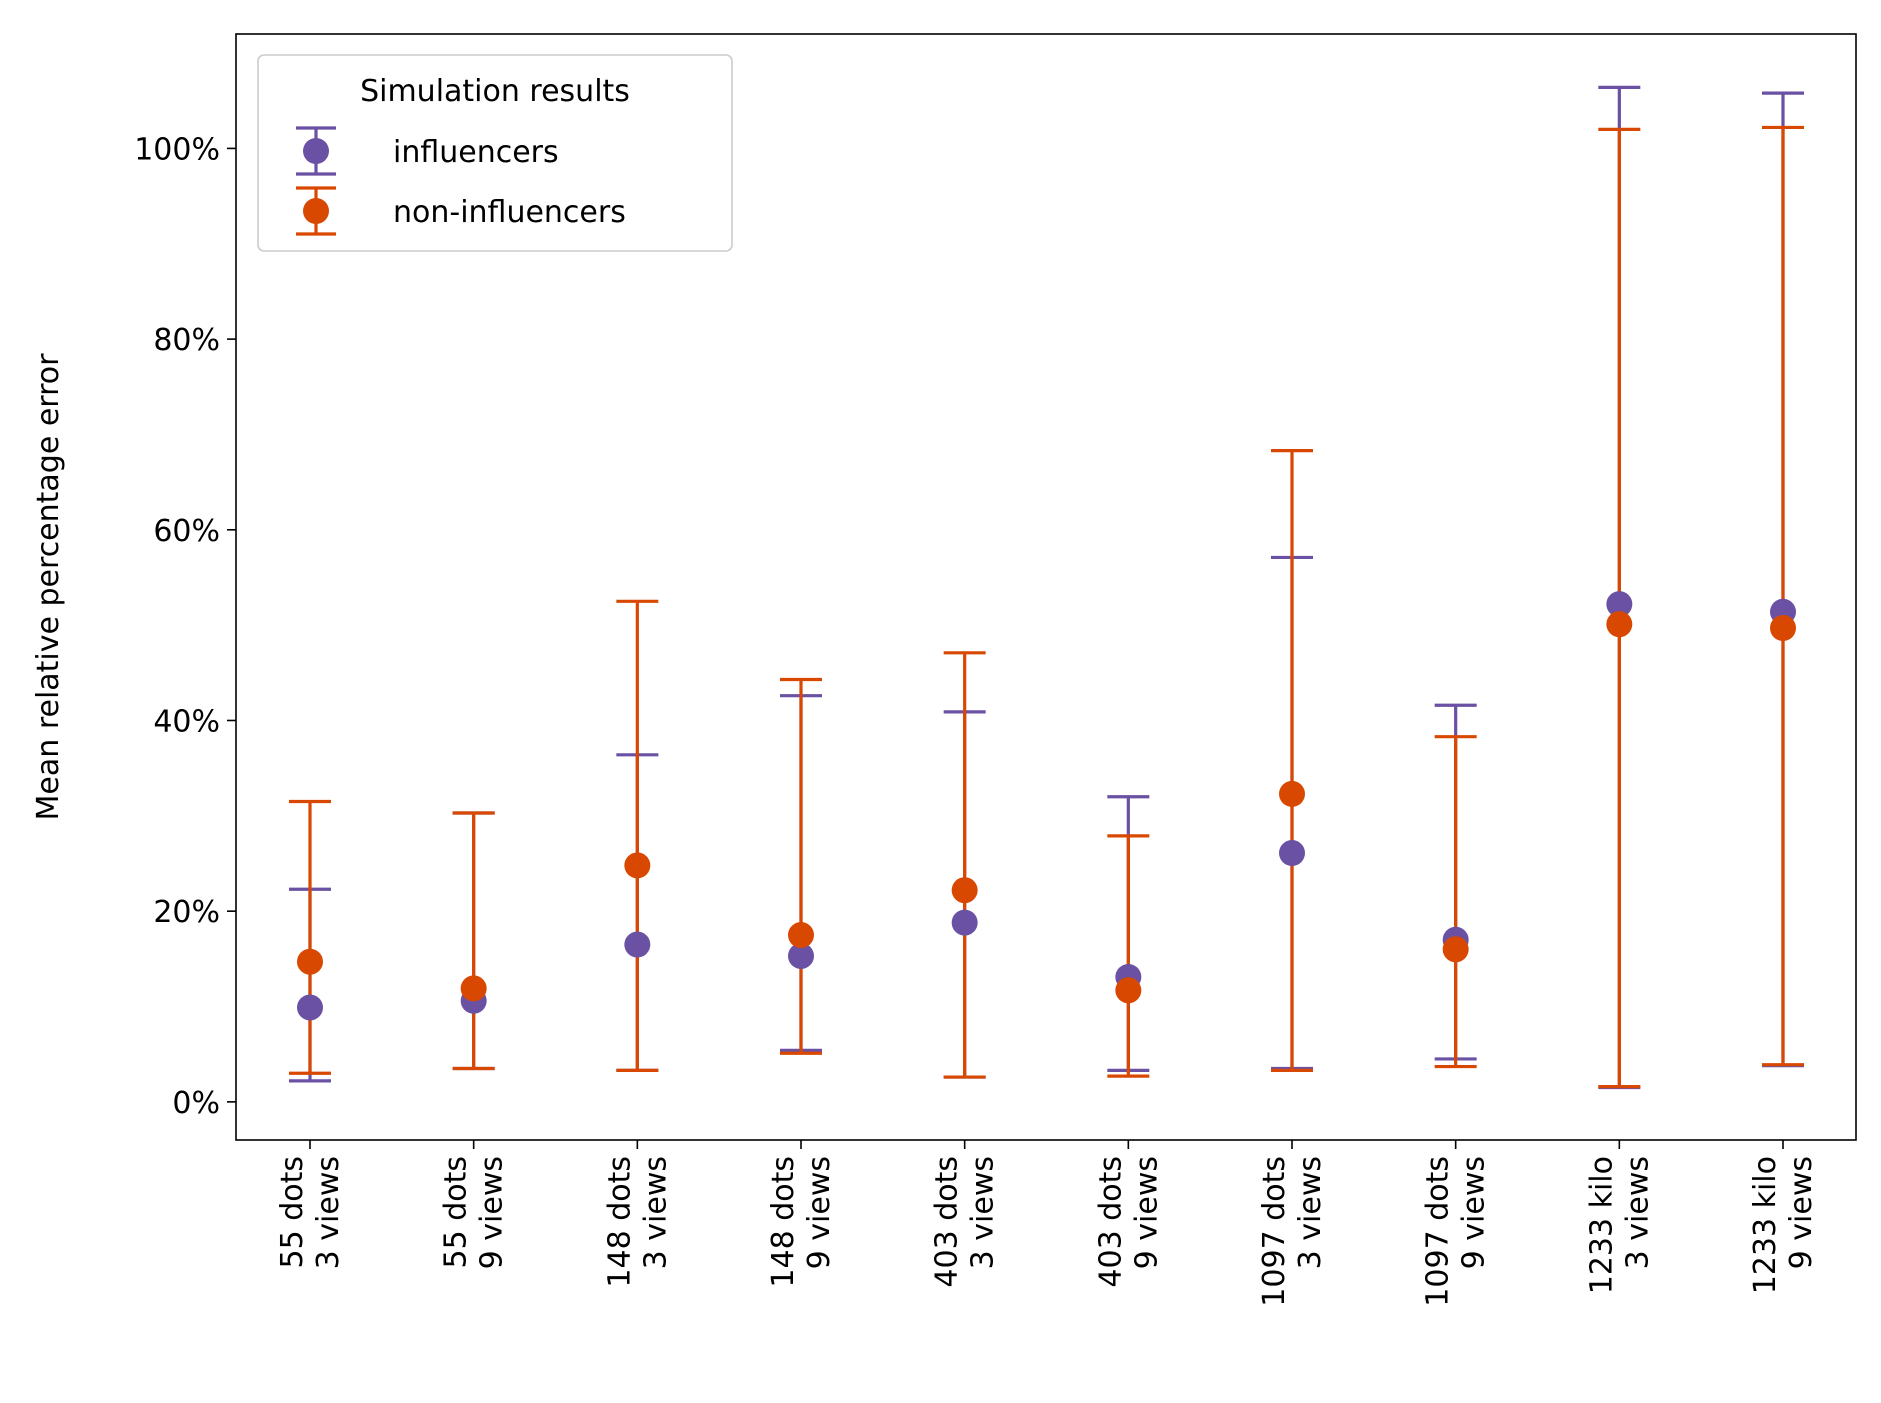 The height and width of the screenshot is (1403, 1881). What do you see at coordinates (186, 912) in the screenshot?
I see `y-tick-label: 20%` at bounding box center [186, 912].